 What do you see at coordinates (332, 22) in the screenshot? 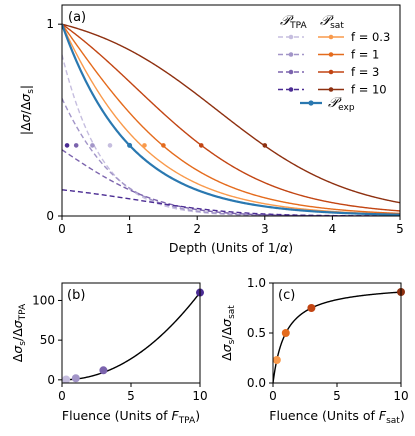
I see `legend-sat-header: 𝒫sat` at bounding box center [332, 22].